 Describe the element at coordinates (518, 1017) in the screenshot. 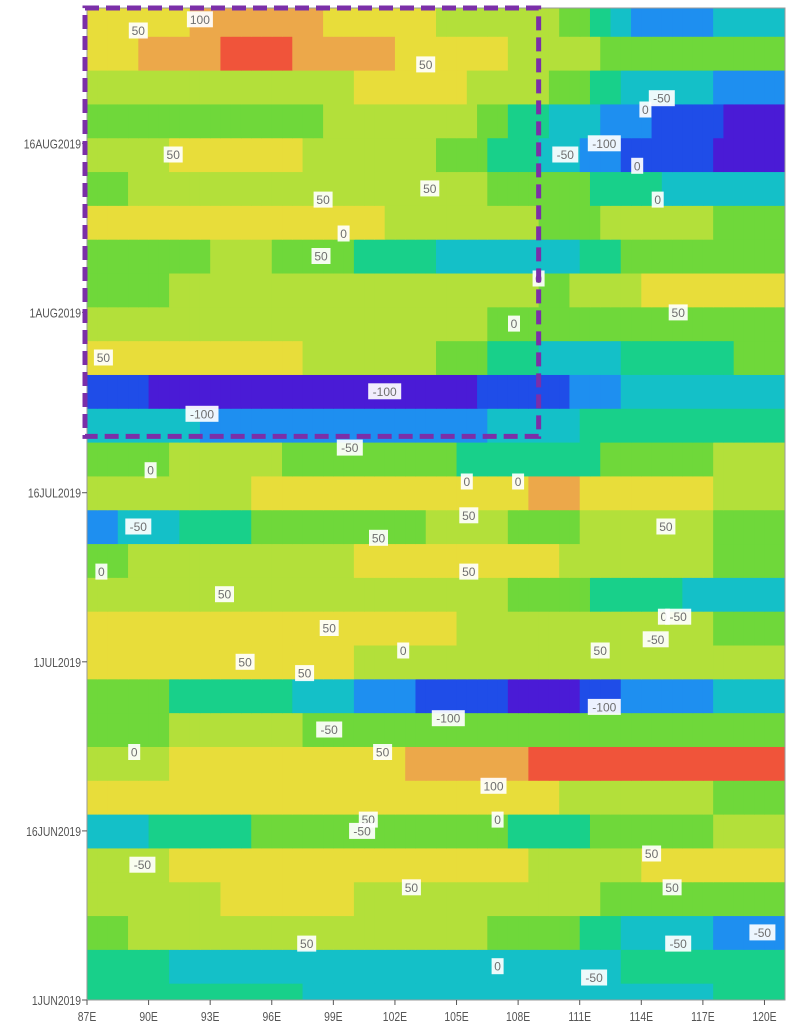

I see `x-tick-label: 108E` at that location.